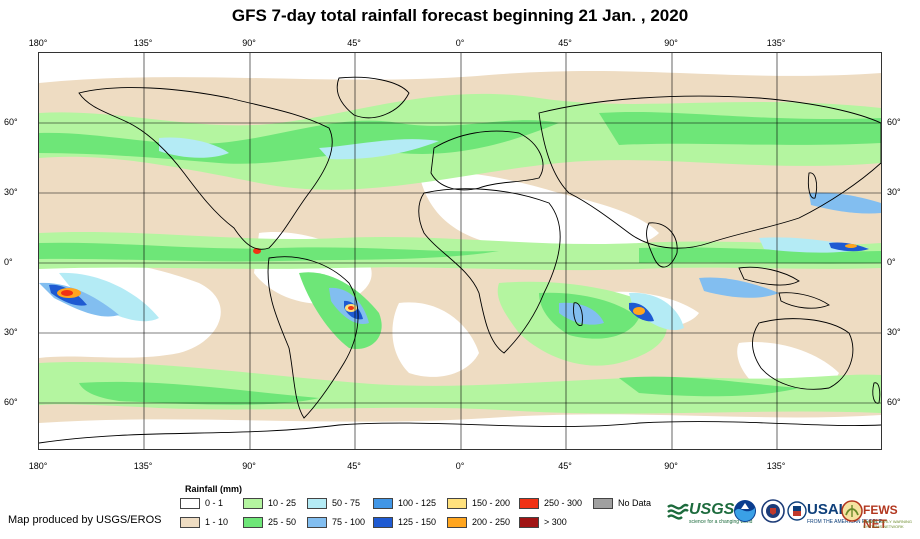 This screenshot has height=539, width=920. Describe the element at coordinates (38, 43) in the screenshot. I see `lon-tick-top: 180°` at that location.